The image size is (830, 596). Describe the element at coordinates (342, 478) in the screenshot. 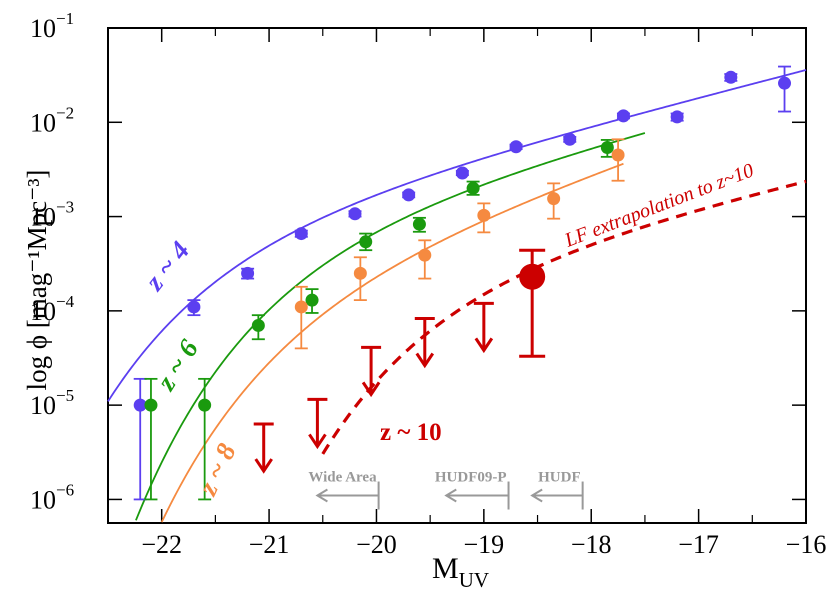

I see `survey-label: Wide Area` at that location.